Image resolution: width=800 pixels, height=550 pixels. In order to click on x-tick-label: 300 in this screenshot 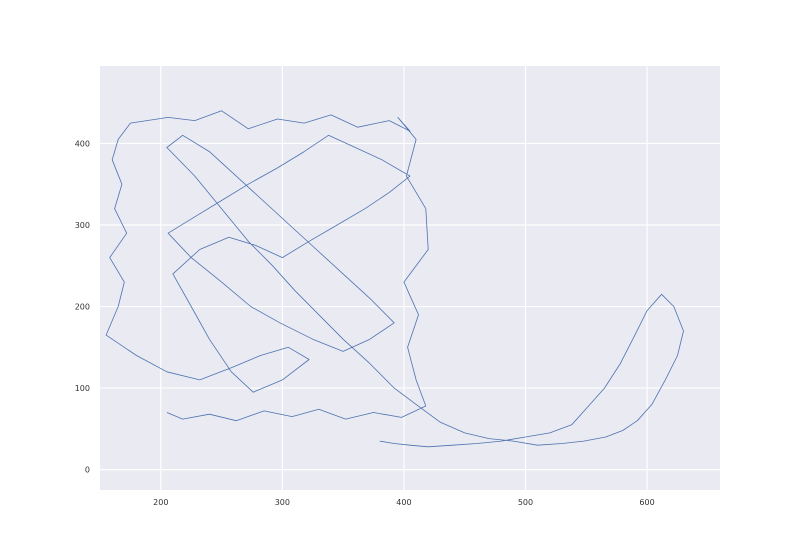, I will do `click(282, 502)`.